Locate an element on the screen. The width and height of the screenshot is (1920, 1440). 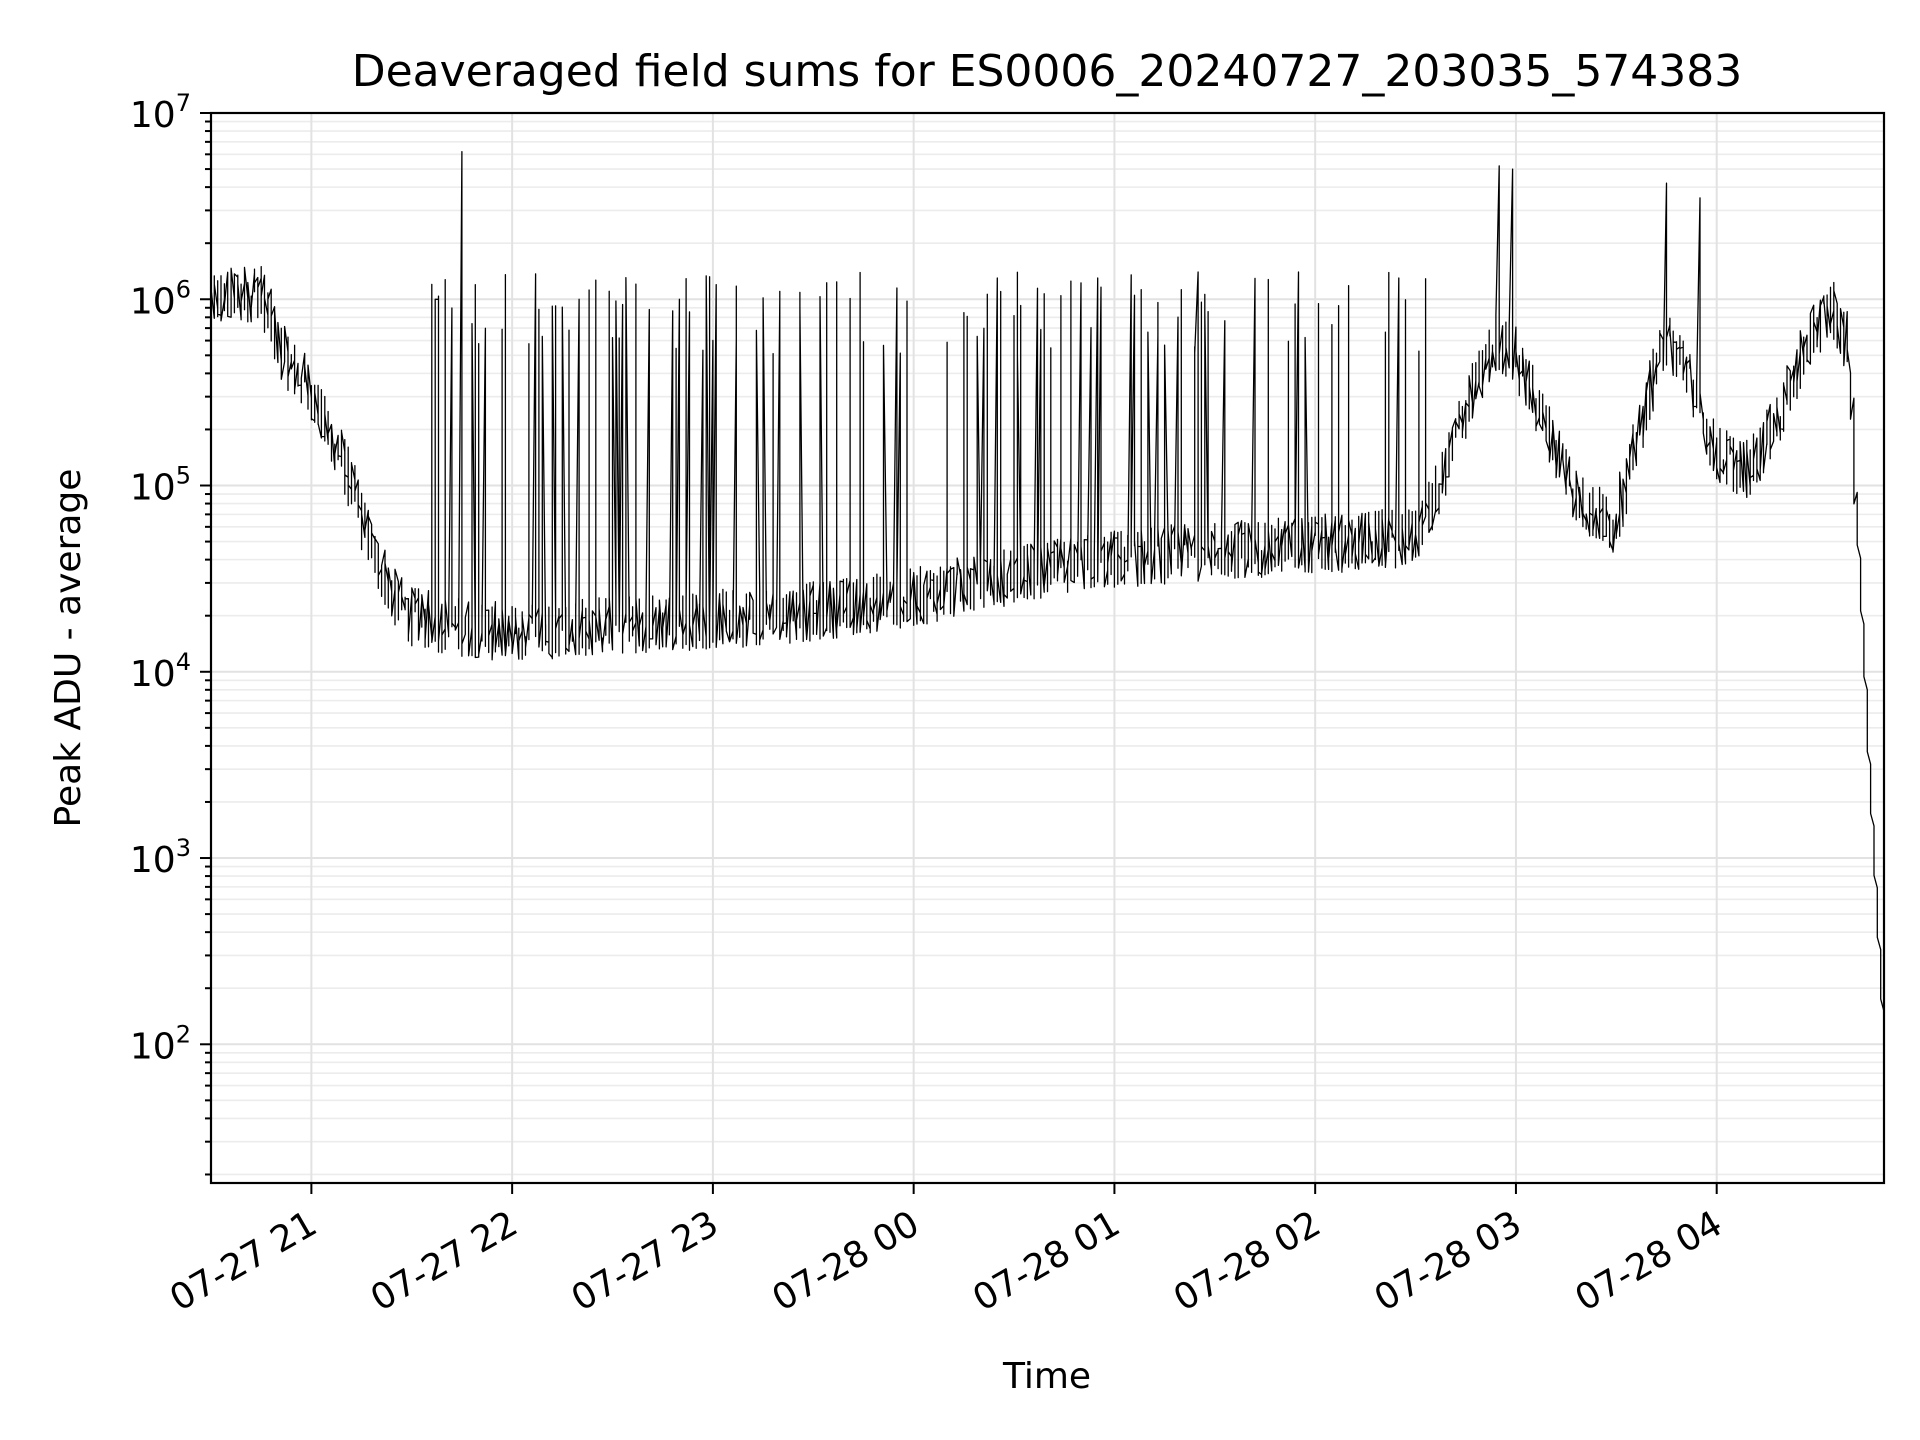
y-tick-label: 10⁷ is located at coordinates (160, 112).